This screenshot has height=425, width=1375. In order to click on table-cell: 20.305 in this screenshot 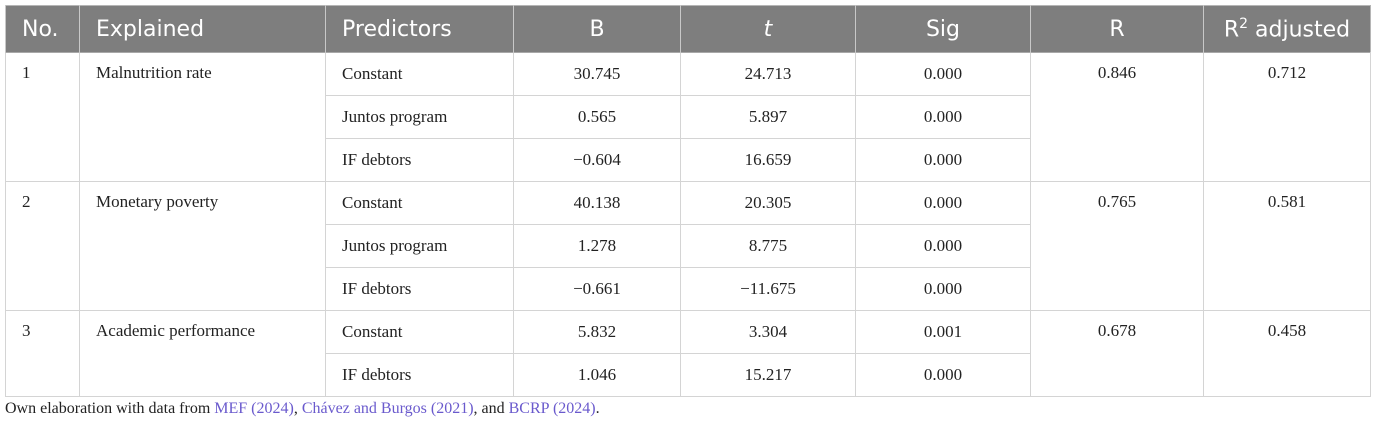, I will do `click(768, 203)`.